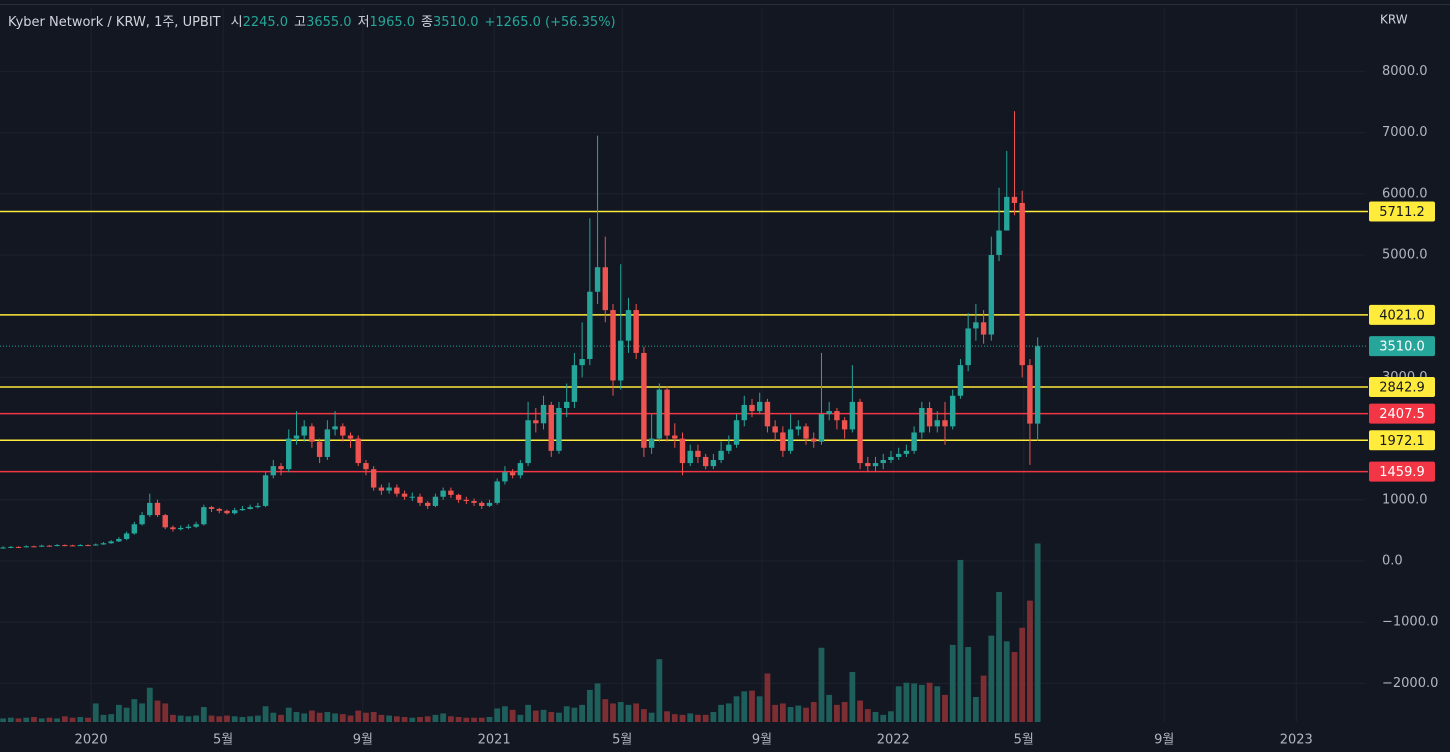  Describe the element at coordinates (1402, 346) in the screenshot. I see `last-price-box` at that location.